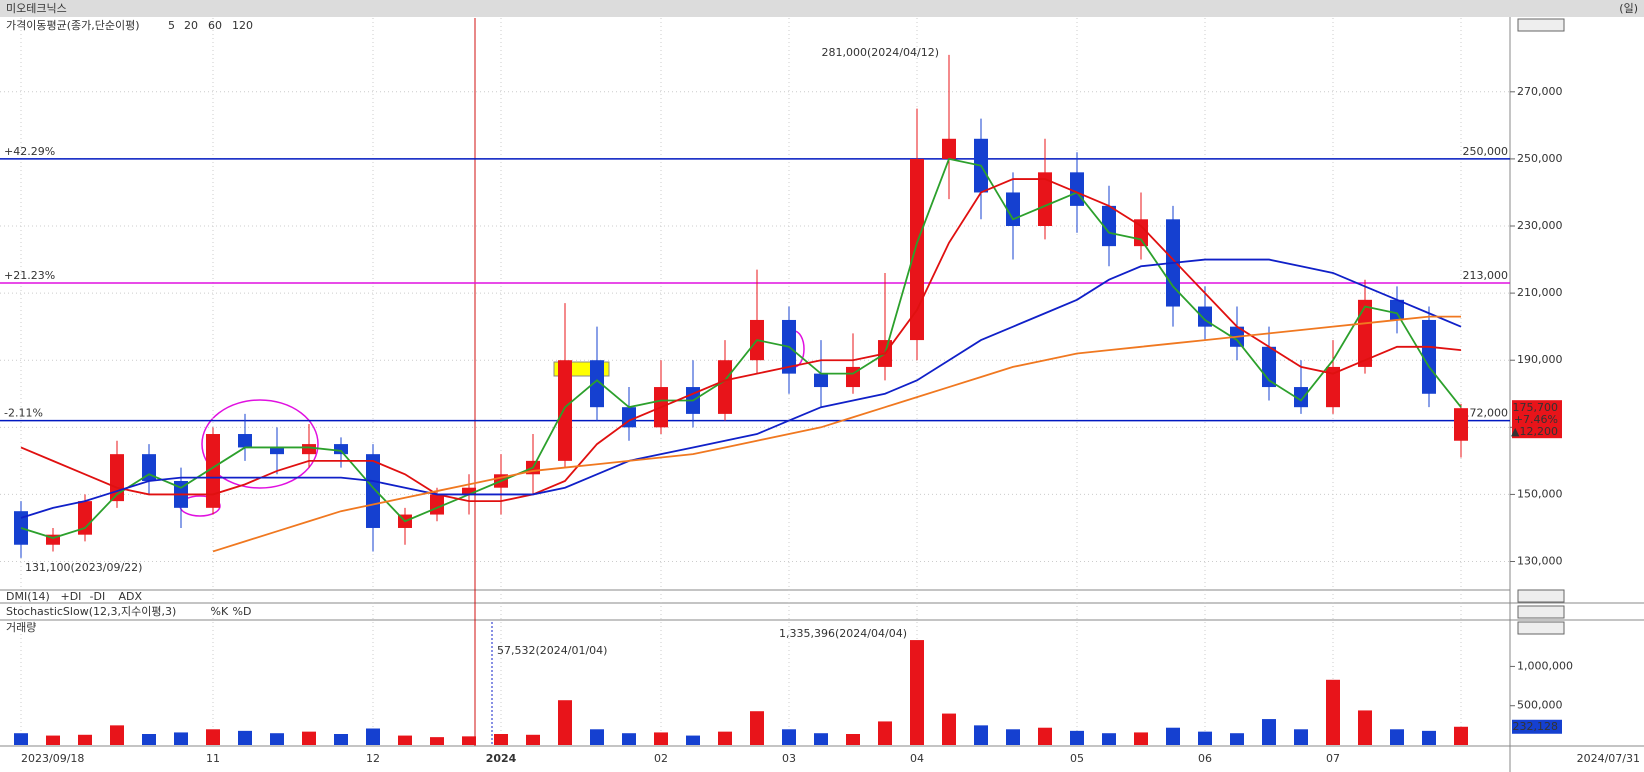 The height and width of the screenshot is (772, 1644). Describe the element at coordinates (822, 8) in the screenshot. I see `title-bar` at that location.